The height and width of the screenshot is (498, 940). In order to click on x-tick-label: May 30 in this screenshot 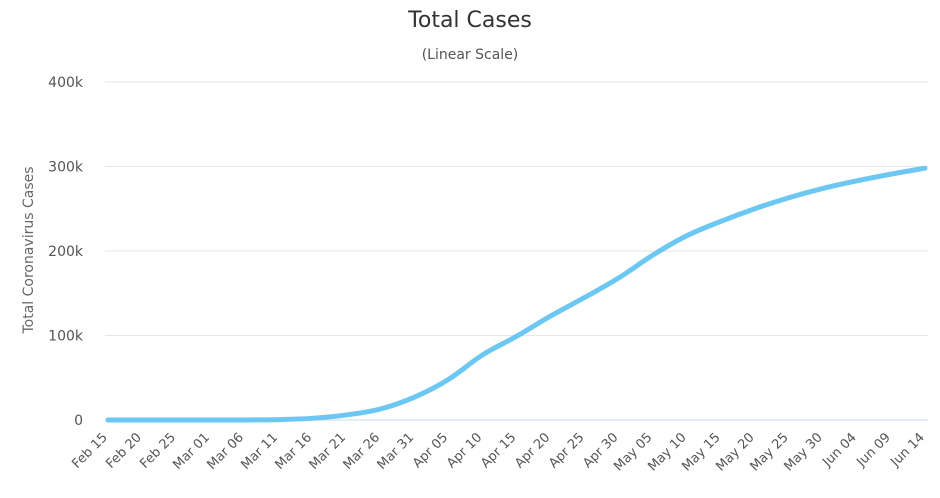, I will do `click(803, 452)`.